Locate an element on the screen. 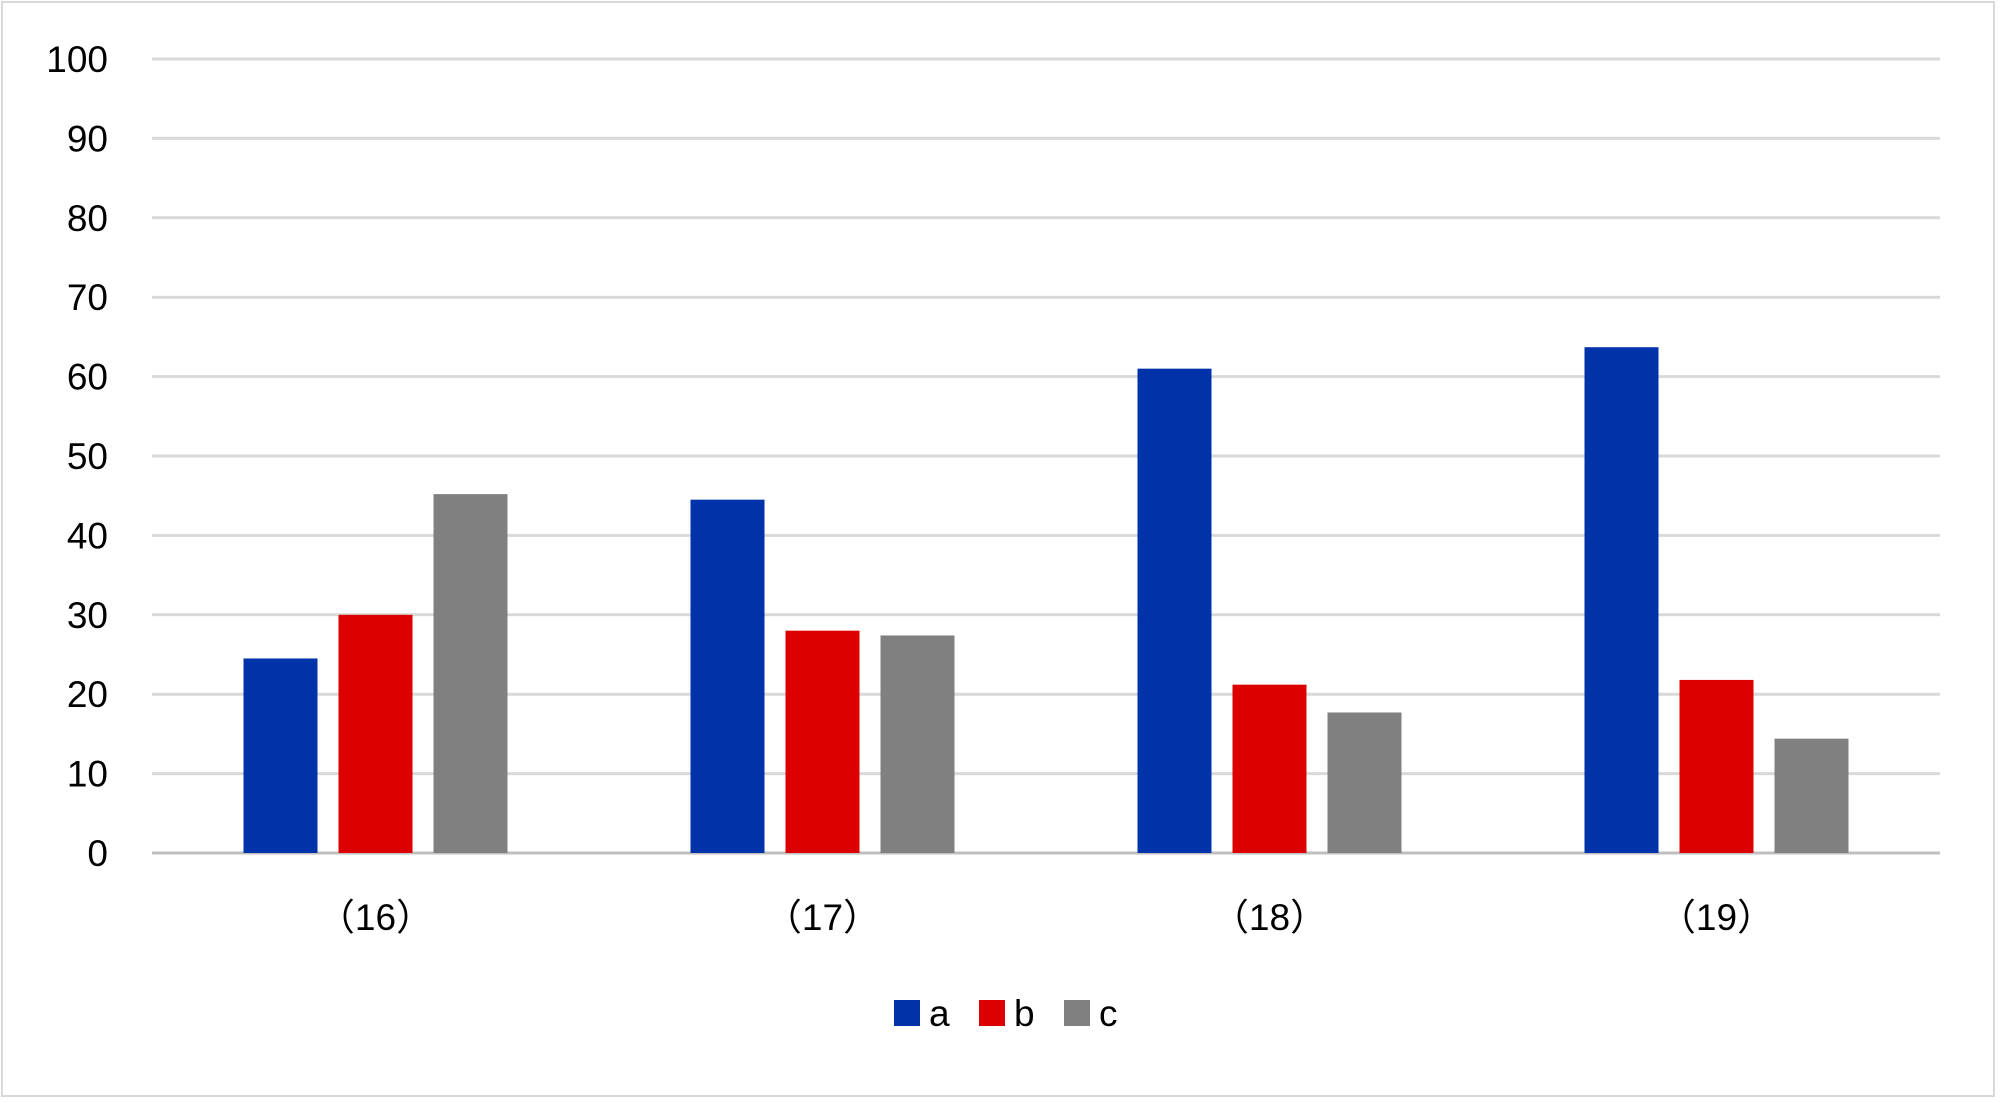 Image resolution: width=2000 pixels, height=1102 pixels. y-tick-label: 20 is located at coordinates (87, 694).